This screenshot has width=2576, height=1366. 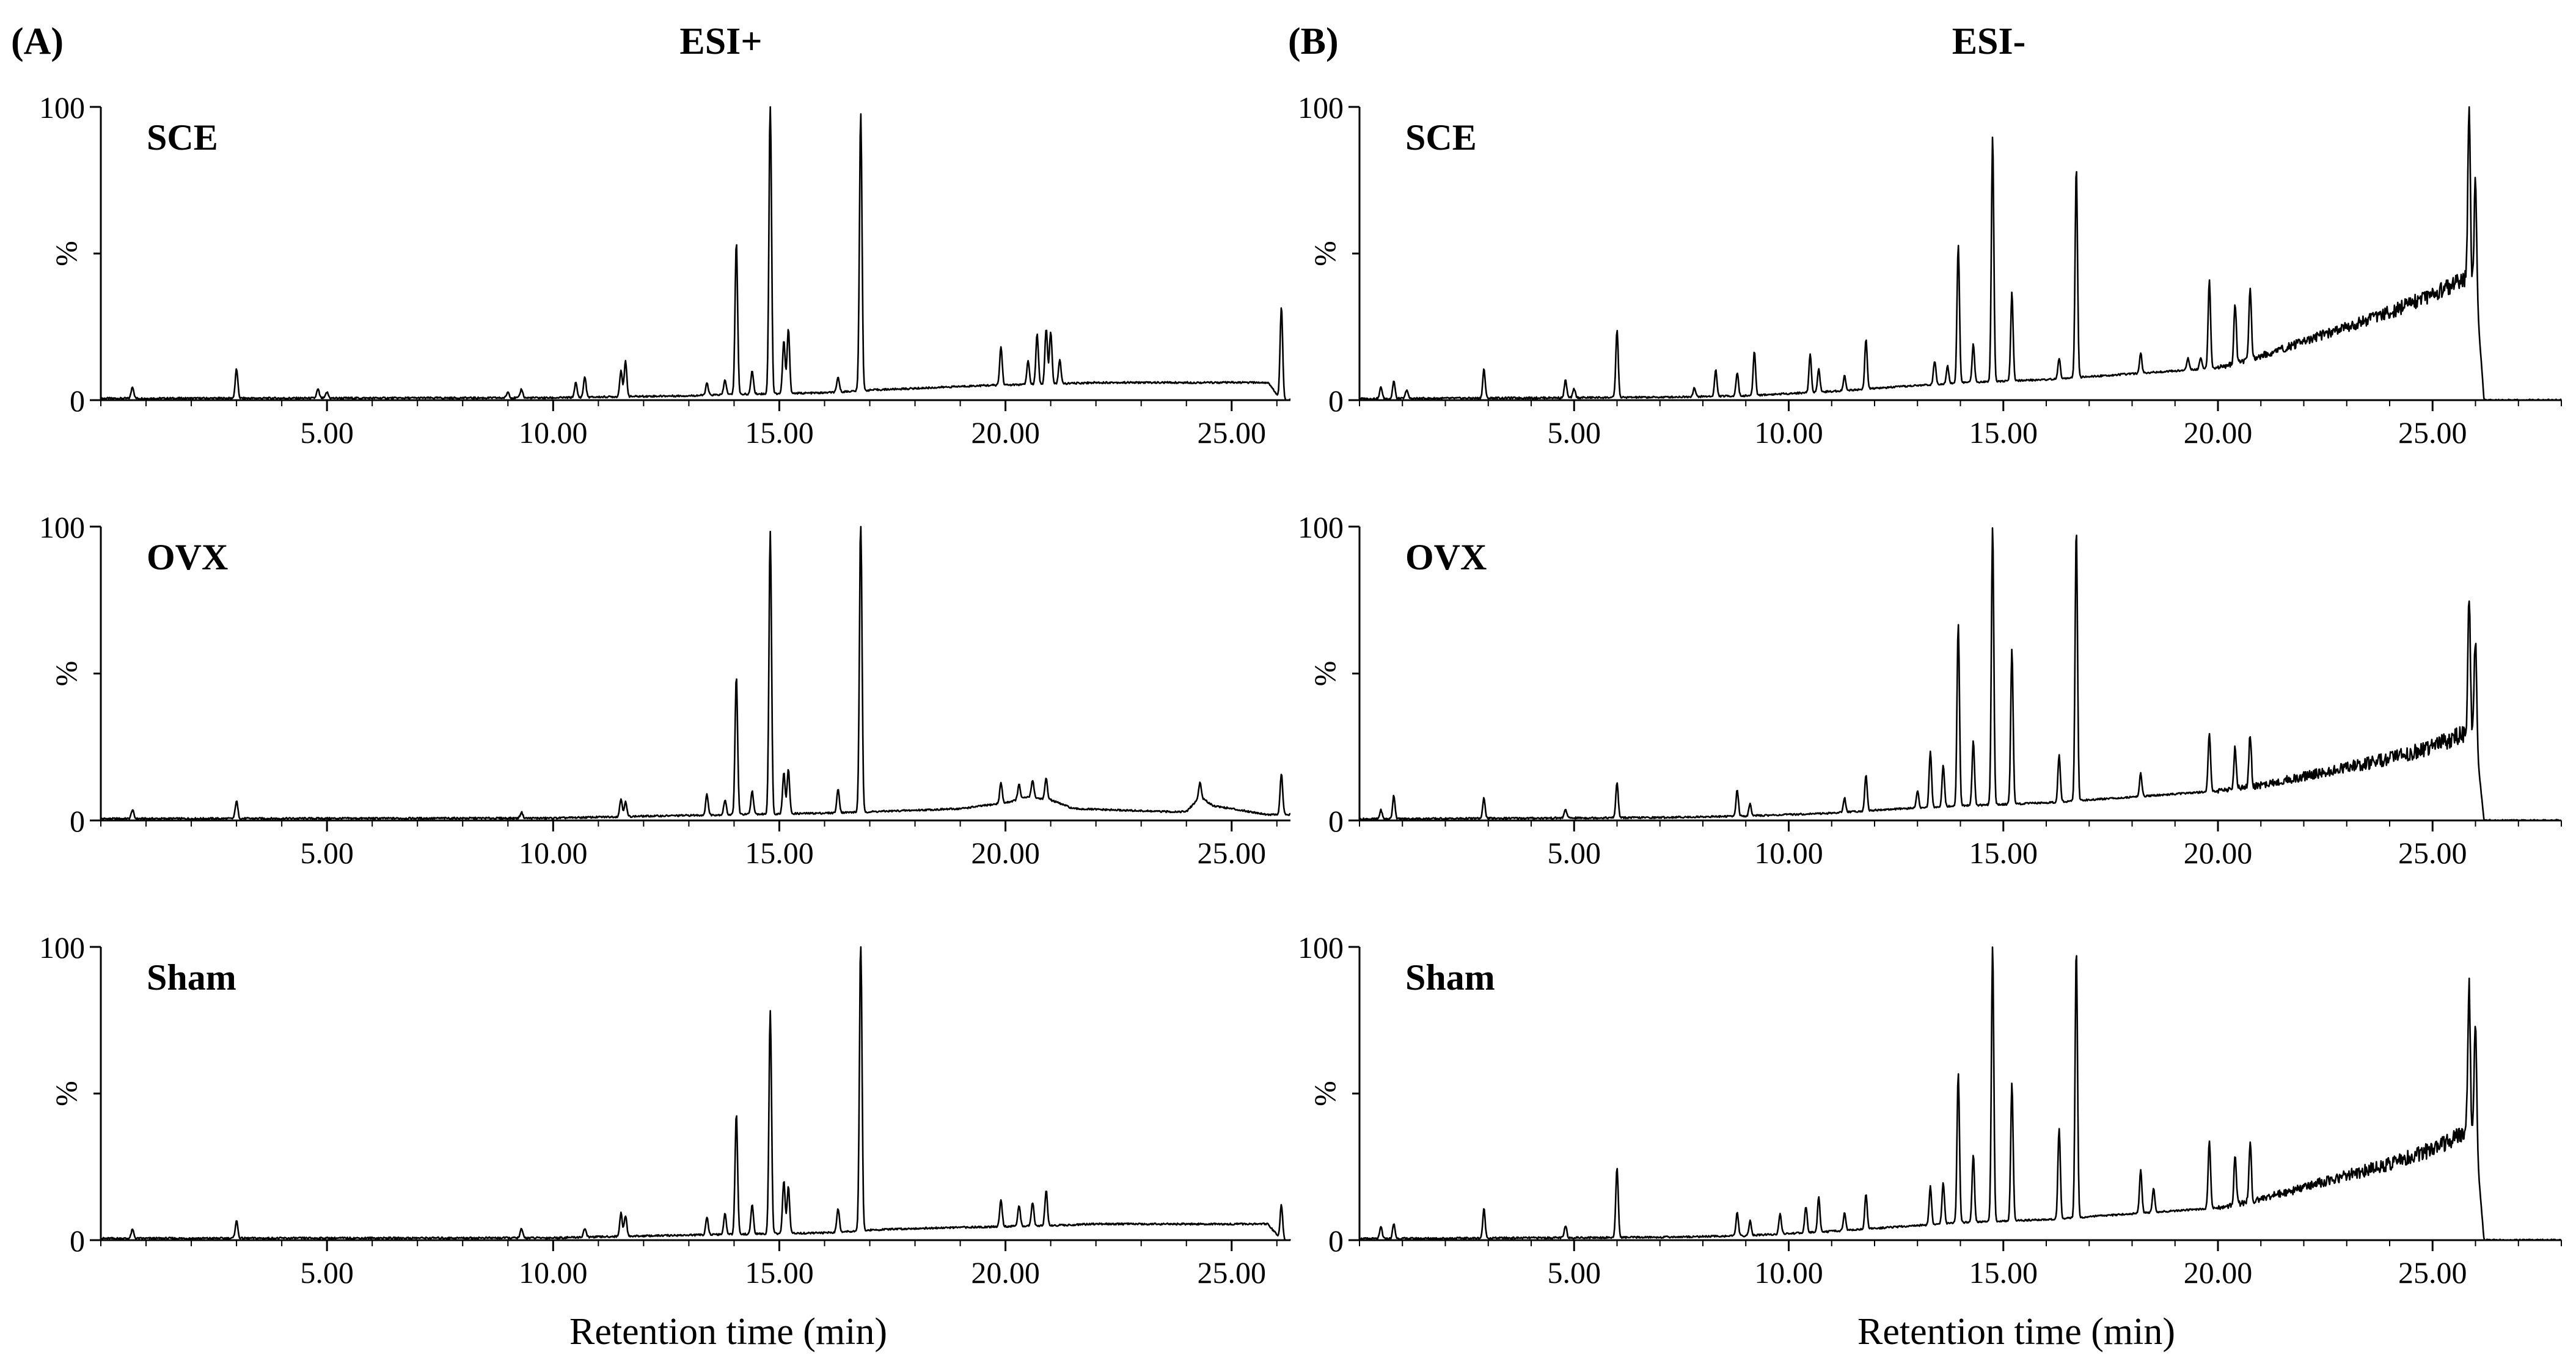 I want to click on chart-a-sham: 100 0% 5.00 10.00 15.00 20.00 25.00 Sham, so click(x=665, y=1110).